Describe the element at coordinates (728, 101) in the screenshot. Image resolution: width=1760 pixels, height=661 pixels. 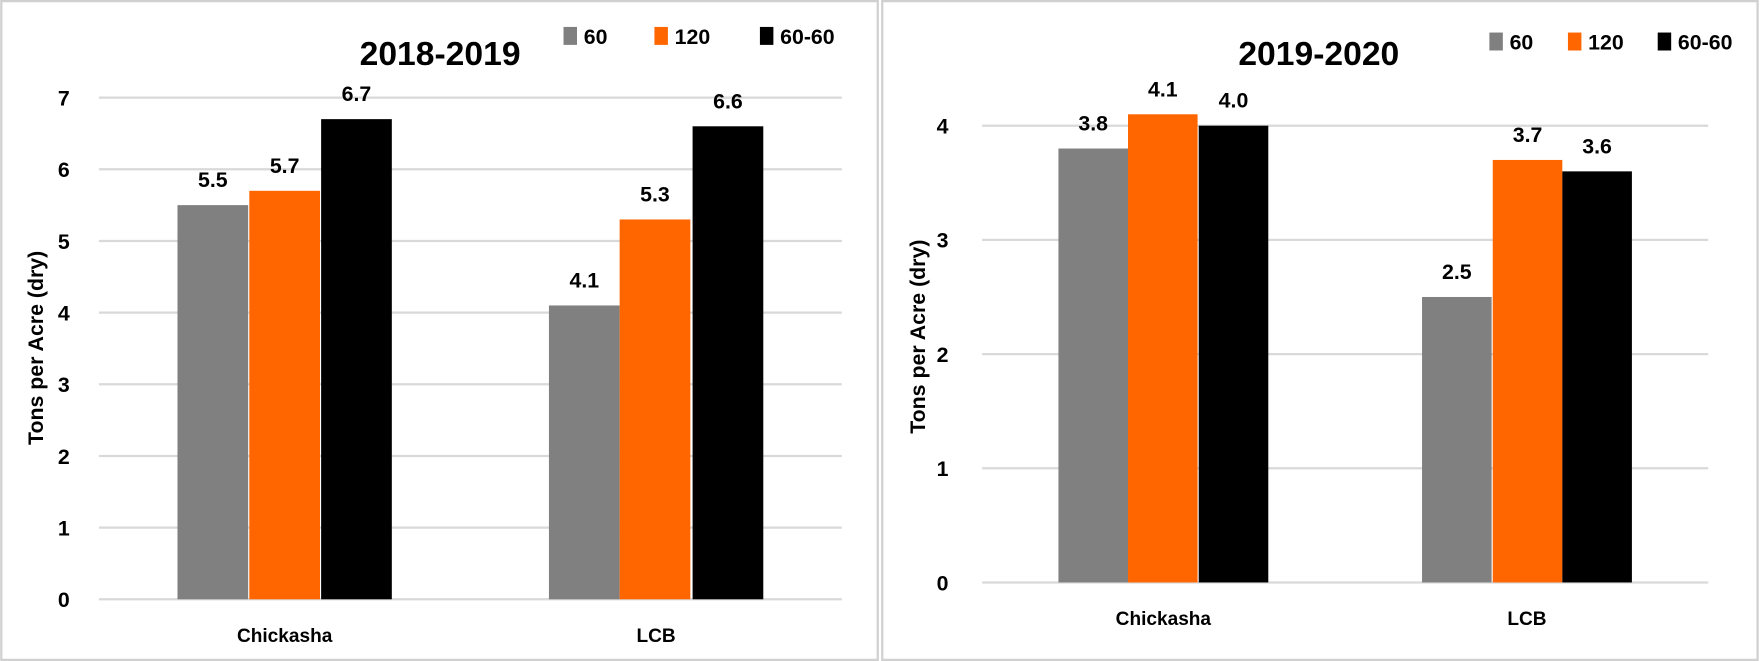
I see `data-label: 6.6` at that location.